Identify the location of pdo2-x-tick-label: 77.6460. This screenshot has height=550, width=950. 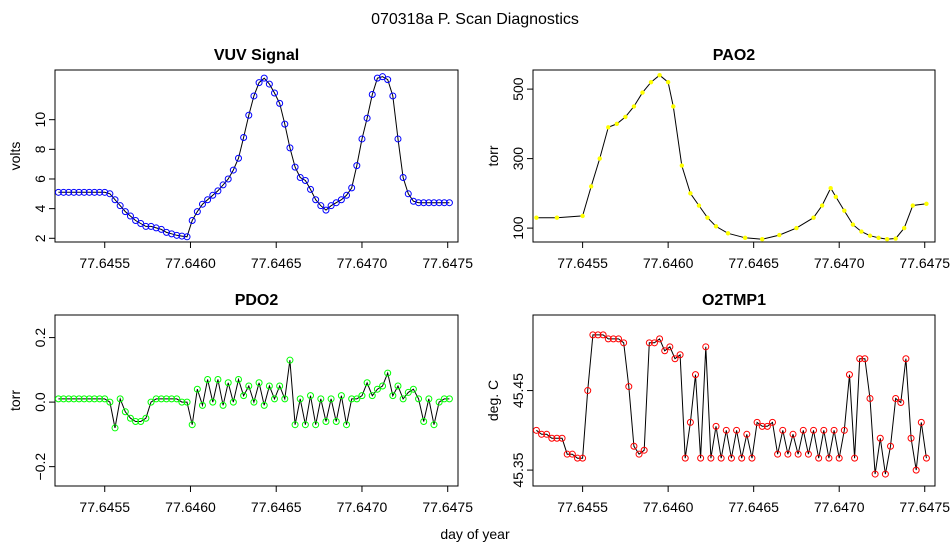
(190, 507).